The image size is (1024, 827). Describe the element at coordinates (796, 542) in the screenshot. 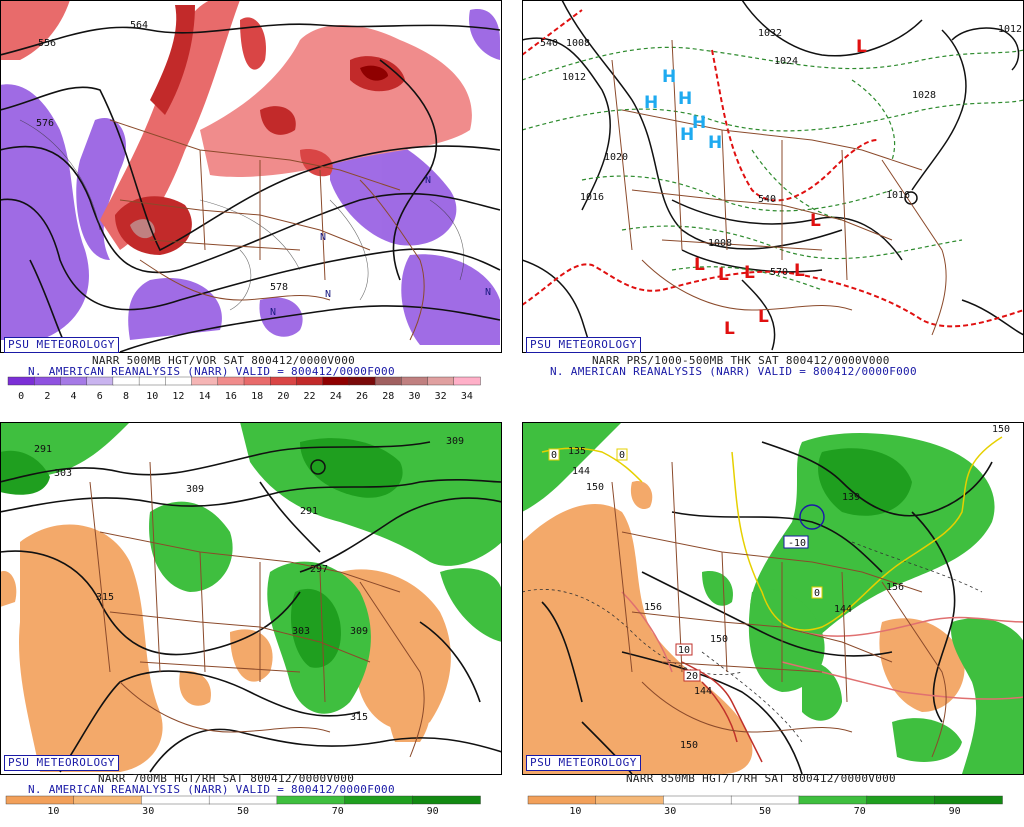

I see `temp-label-box: -10` at that location.